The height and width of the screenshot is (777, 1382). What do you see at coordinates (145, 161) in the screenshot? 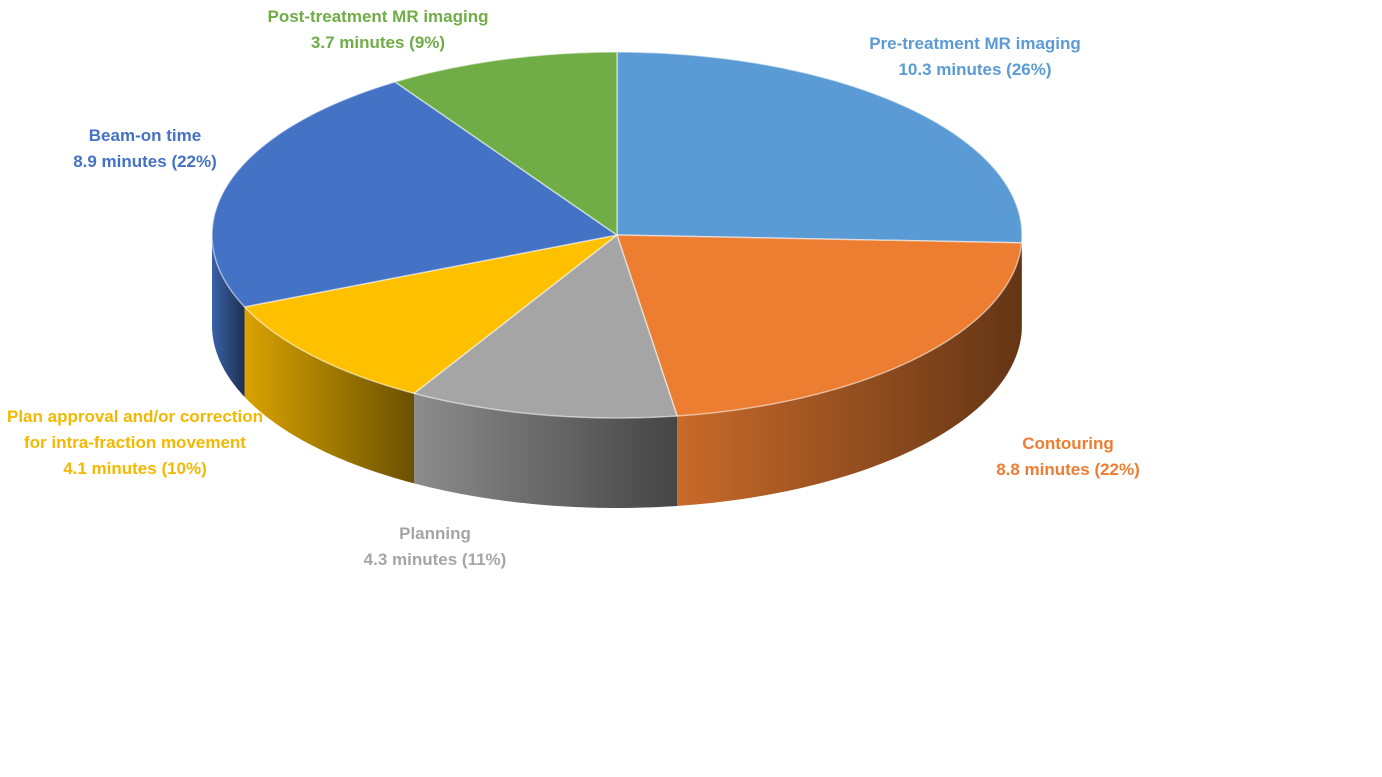
I see `value-label: 8.9 minutes (22%)` at bounding box center [145, 161].